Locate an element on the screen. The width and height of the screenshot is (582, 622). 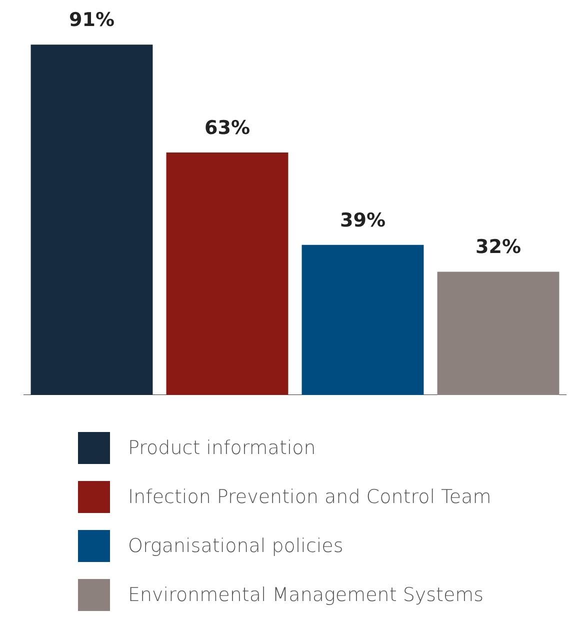
legend-label: Infection Prevention and Control Team is located at coordinates (310, 497).